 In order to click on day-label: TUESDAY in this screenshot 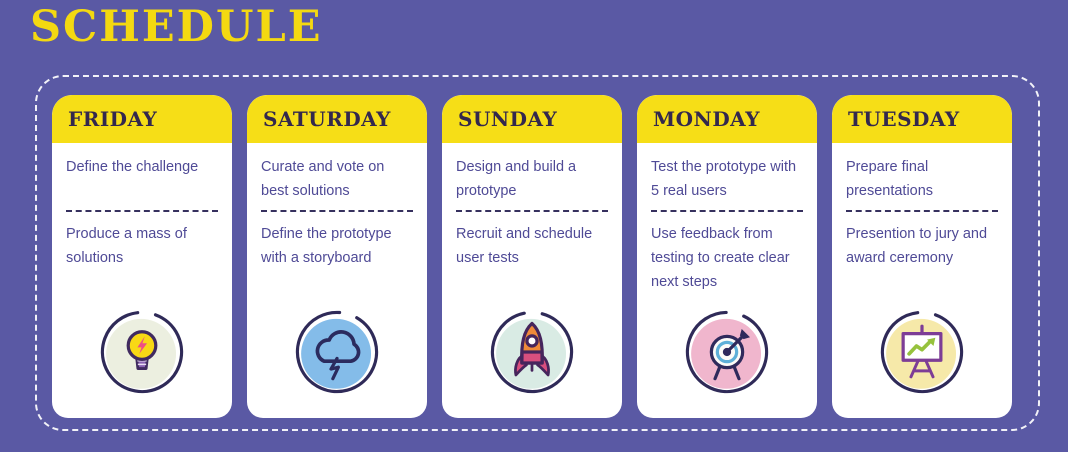, I will do `click(904, 119)`.